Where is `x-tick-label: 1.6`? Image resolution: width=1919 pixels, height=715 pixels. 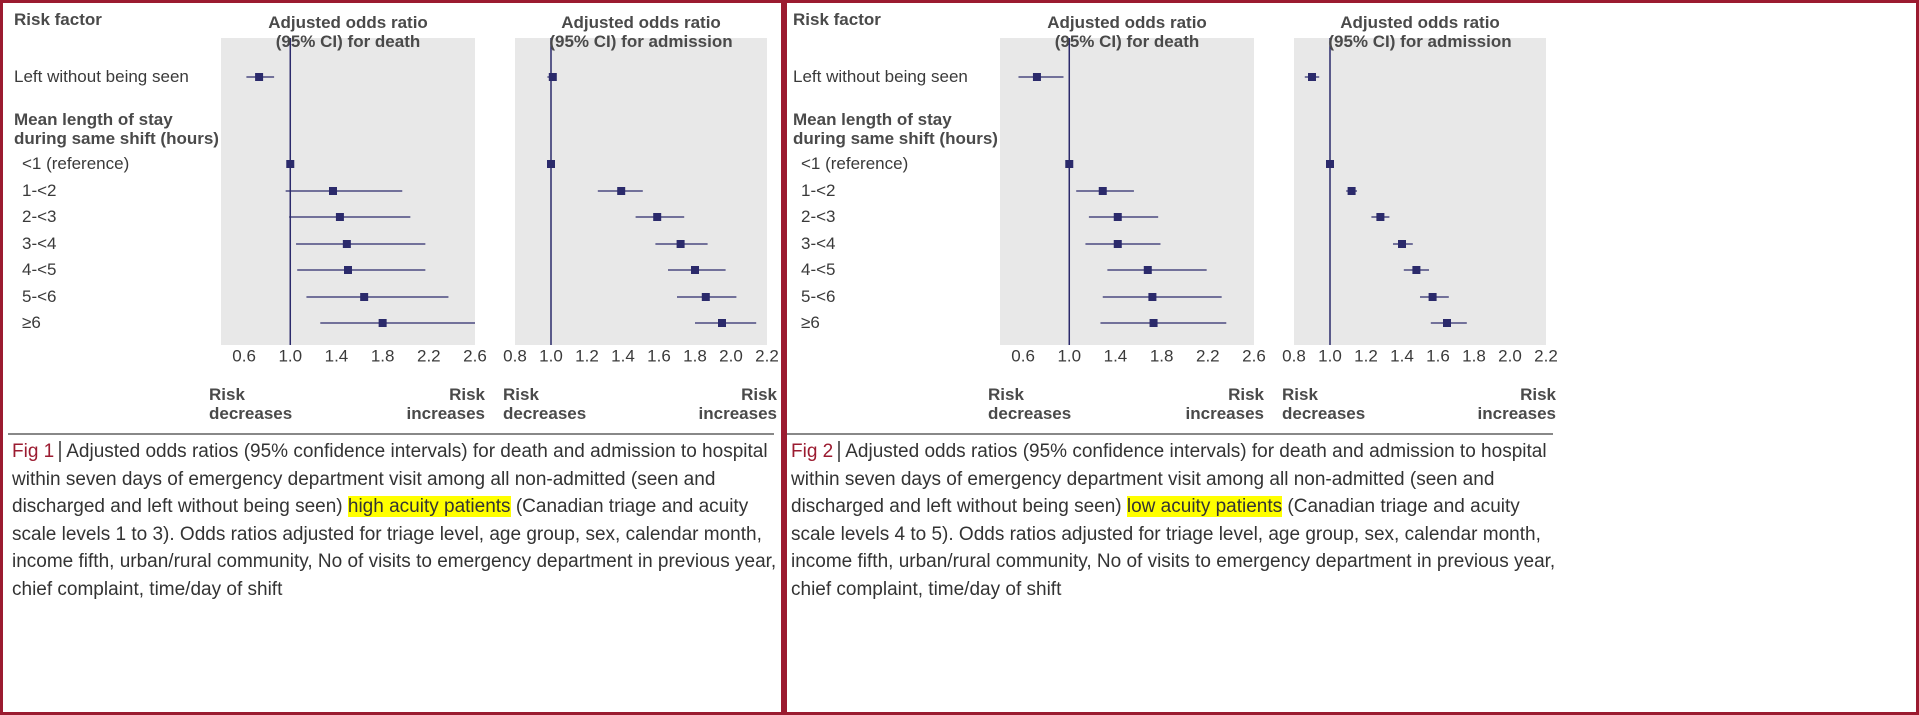
x-tick-label: 1.6 is located at coordinates (659, 355).